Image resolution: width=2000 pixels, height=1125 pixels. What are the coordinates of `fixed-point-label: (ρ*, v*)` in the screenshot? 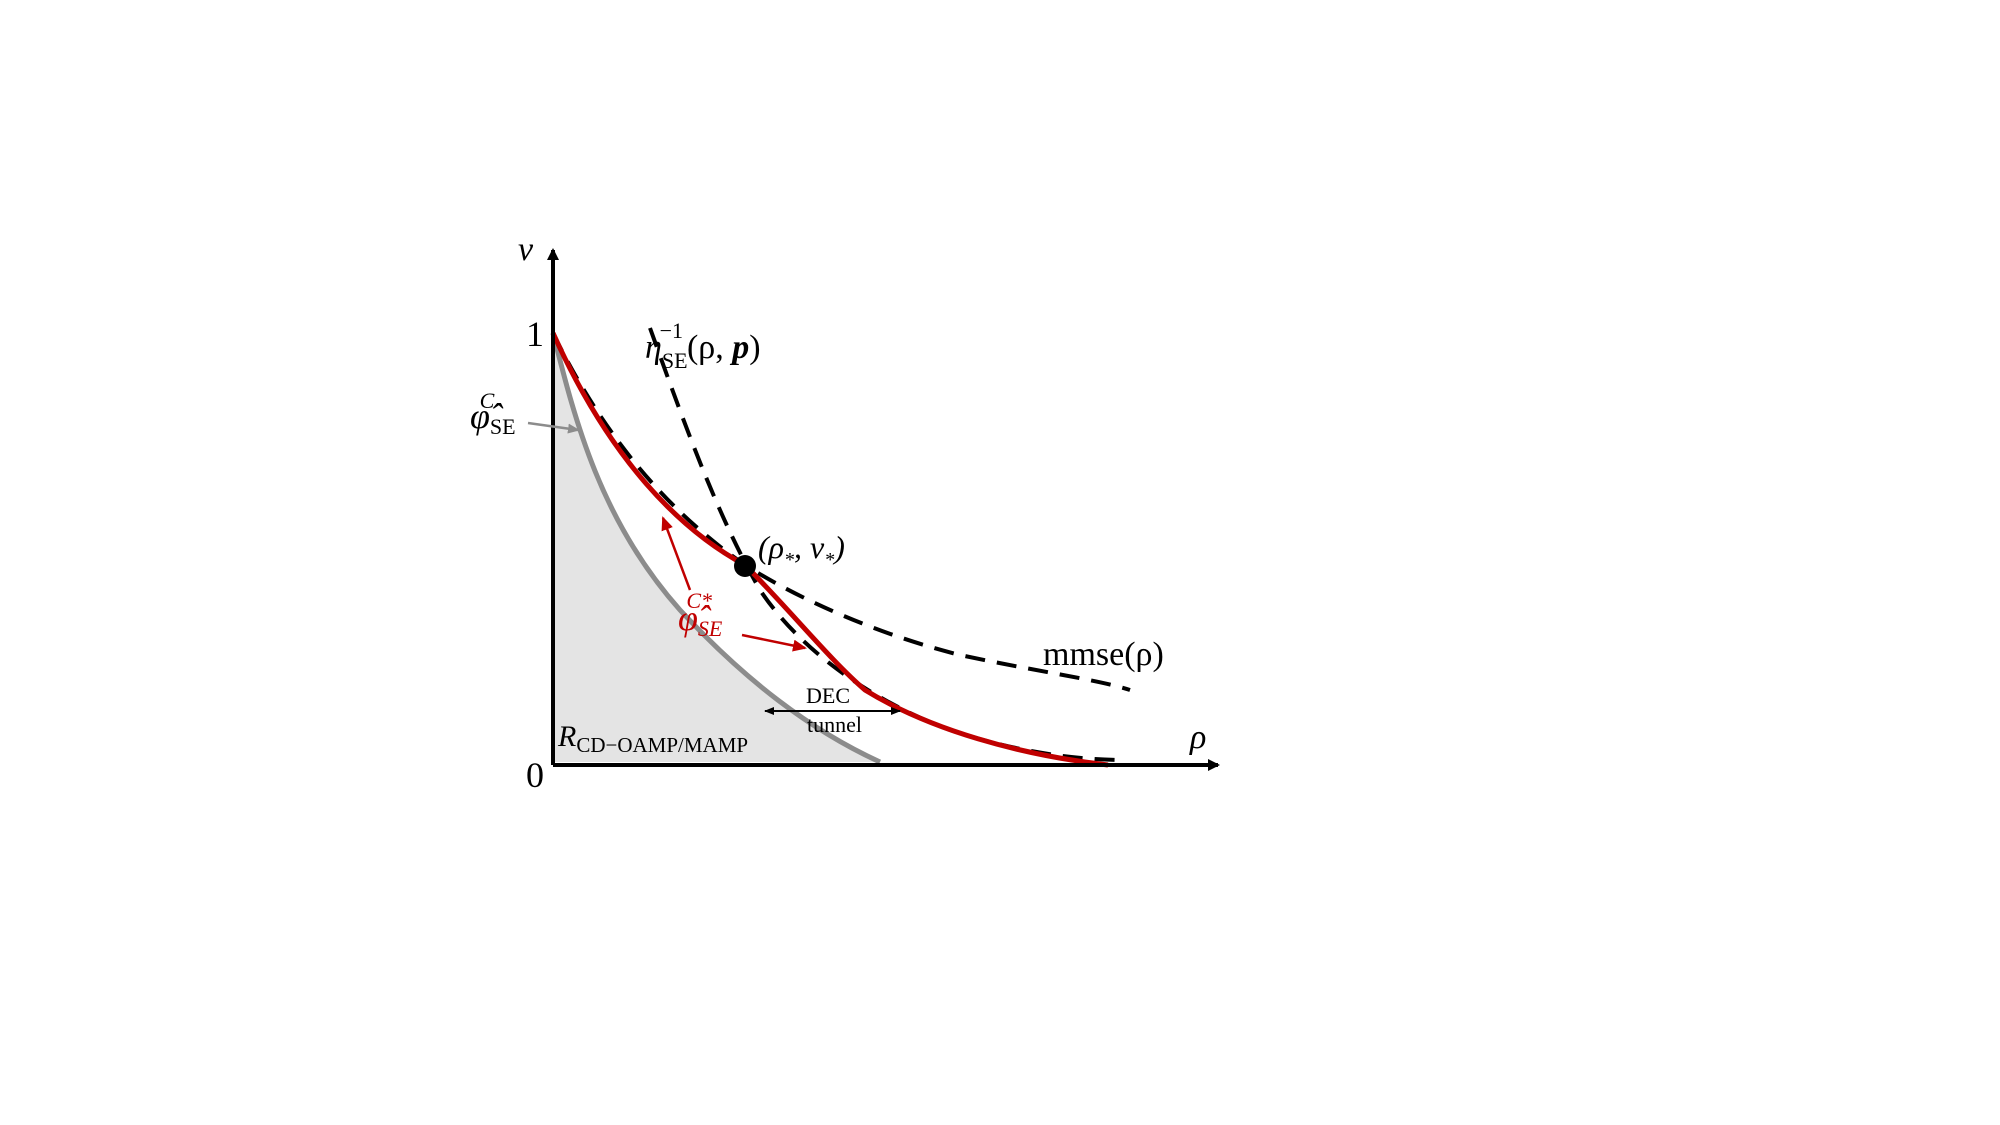 It's located at (801, 550).